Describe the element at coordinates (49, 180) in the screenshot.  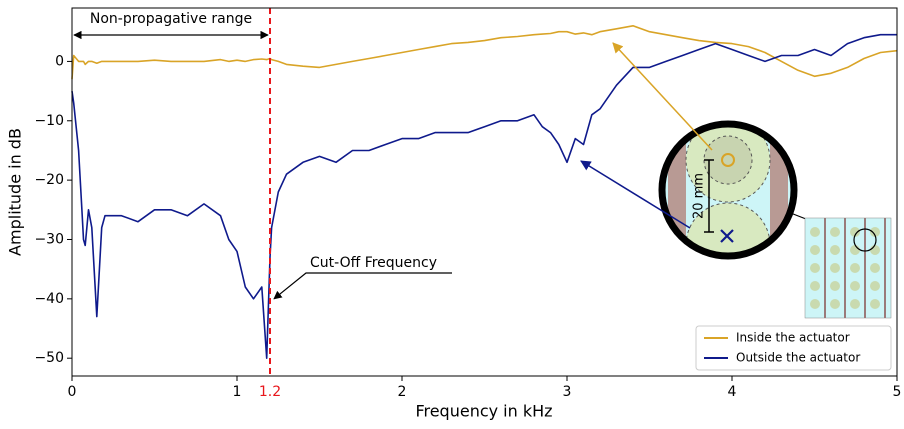
I see `y-tick-label: −20` at that location.